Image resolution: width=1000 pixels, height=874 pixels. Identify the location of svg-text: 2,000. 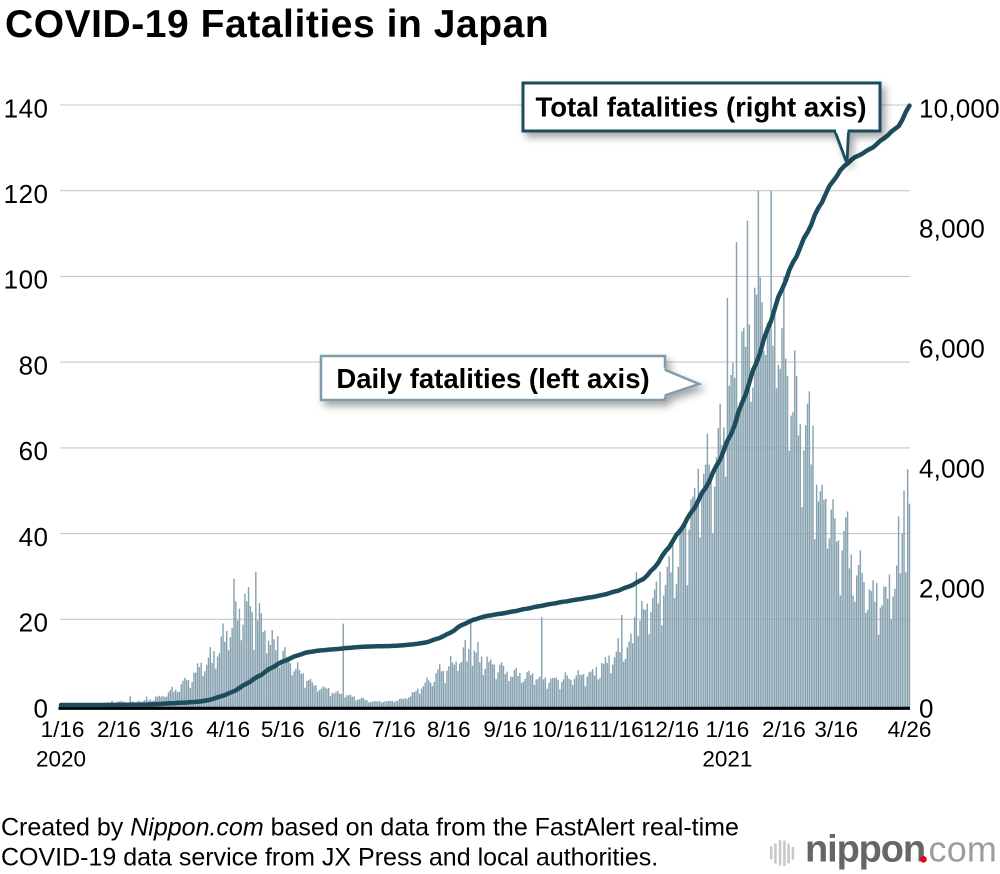
(952, 588).